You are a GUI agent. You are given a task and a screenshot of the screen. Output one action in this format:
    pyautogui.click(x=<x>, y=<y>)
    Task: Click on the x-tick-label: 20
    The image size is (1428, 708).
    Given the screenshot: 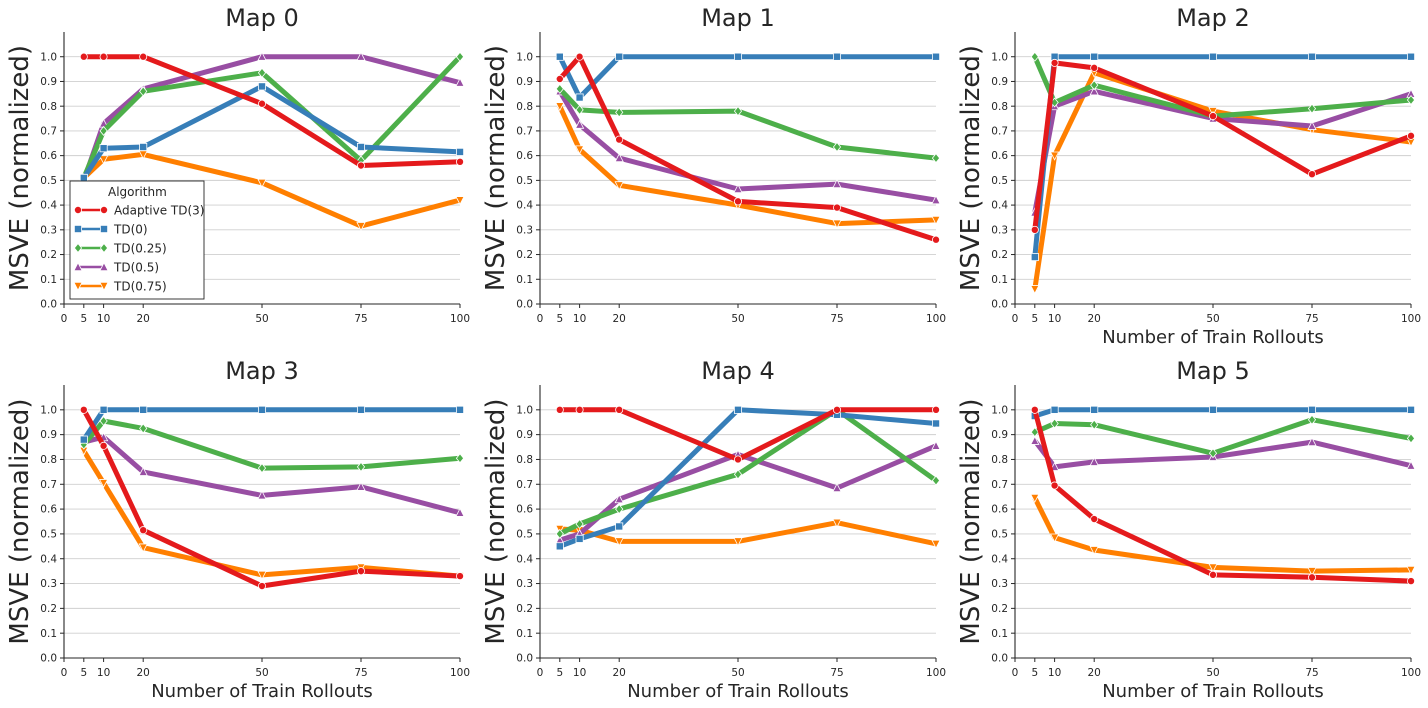 What is the action you would take?
    pyautogui.click(x=143, y=673)
    